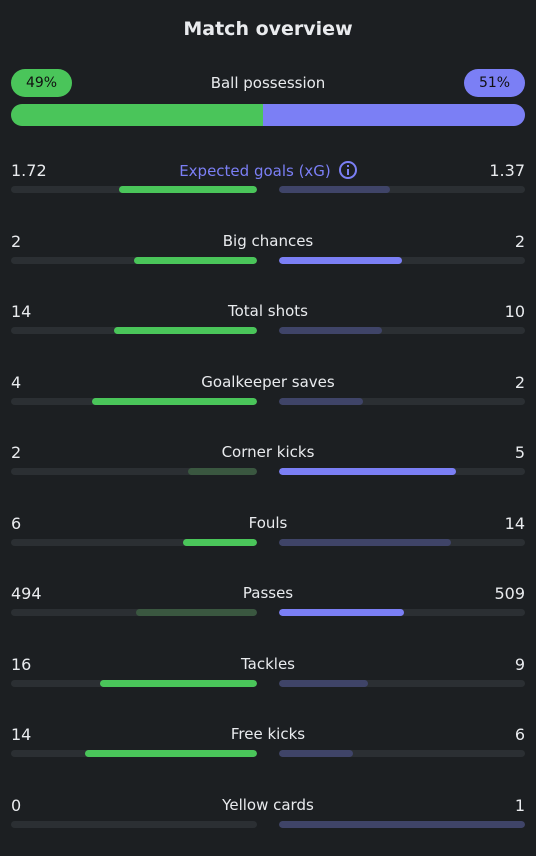 This screenshot has width=536, height=856. I want to click on stat-label-text: Yellow cards, so click(268, 804).